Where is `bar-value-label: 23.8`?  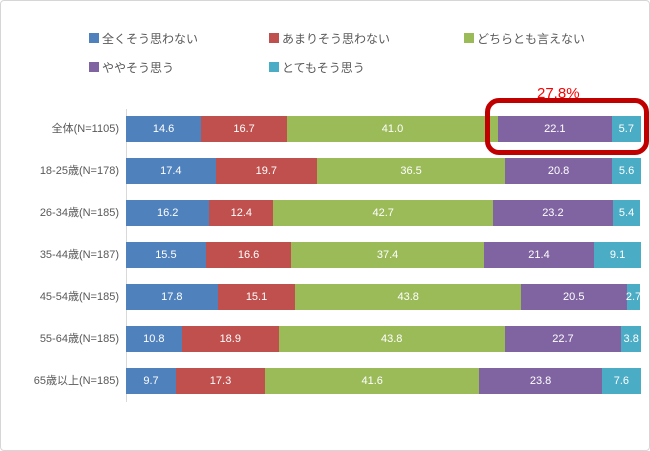 bar-value-label: 23.8 is located at coordinates (540, 381).